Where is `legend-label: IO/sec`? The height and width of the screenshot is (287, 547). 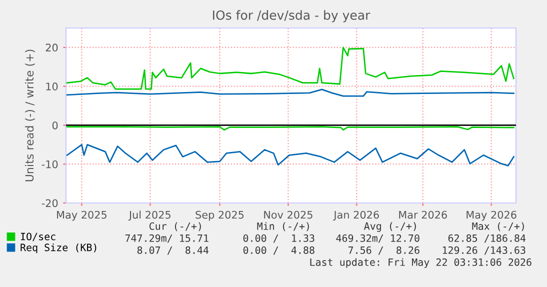
legend-label: IO/sec is located at coordinates (38, 237).